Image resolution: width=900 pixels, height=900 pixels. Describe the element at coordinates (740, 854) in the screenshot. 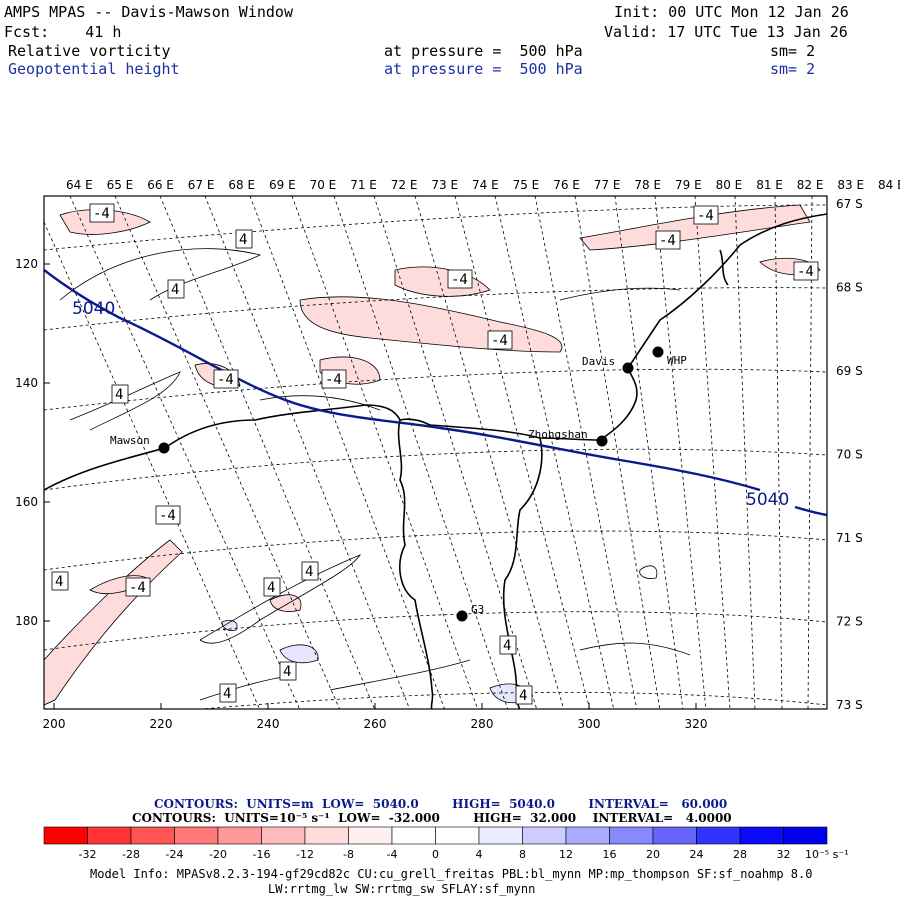

I see `colorbar-label: 28` at that location.